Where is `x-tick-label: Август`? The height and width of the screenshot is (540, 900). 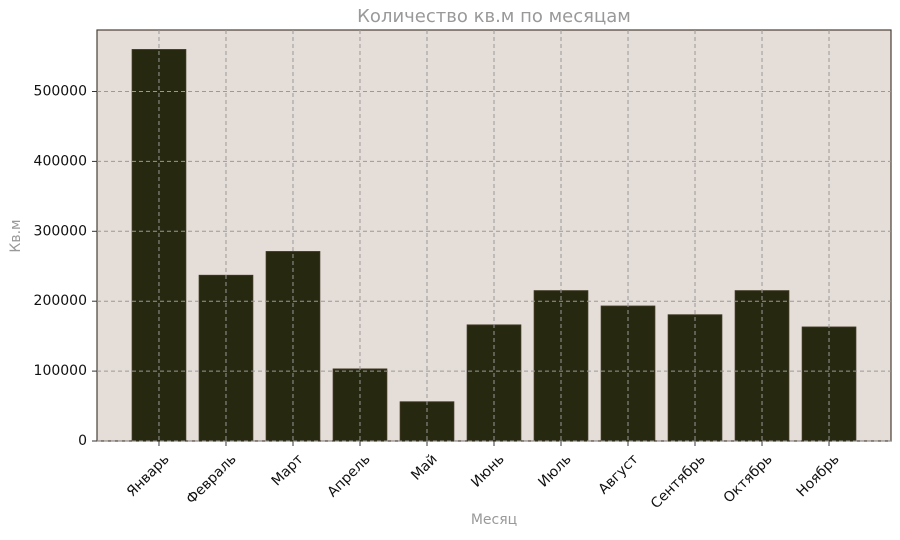 x-tick-label: Август is located at coordinates (618, 474).